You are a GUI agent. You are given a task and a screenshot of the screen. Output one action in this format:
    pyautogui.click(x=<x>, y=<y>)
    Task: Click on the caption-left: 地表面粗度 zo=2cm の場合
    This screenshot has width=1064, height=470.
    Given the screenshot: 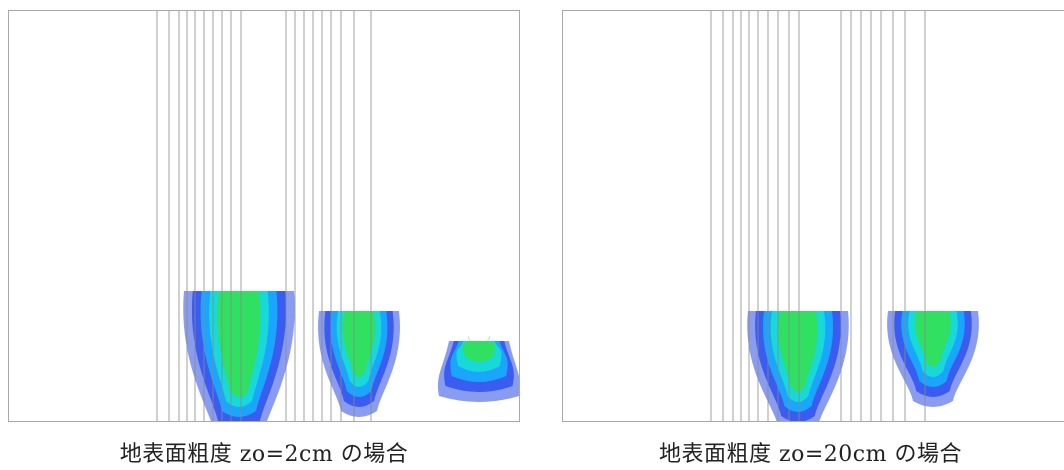 What is the action you would take?
    pyautogui.click(x=264, y=454)
    